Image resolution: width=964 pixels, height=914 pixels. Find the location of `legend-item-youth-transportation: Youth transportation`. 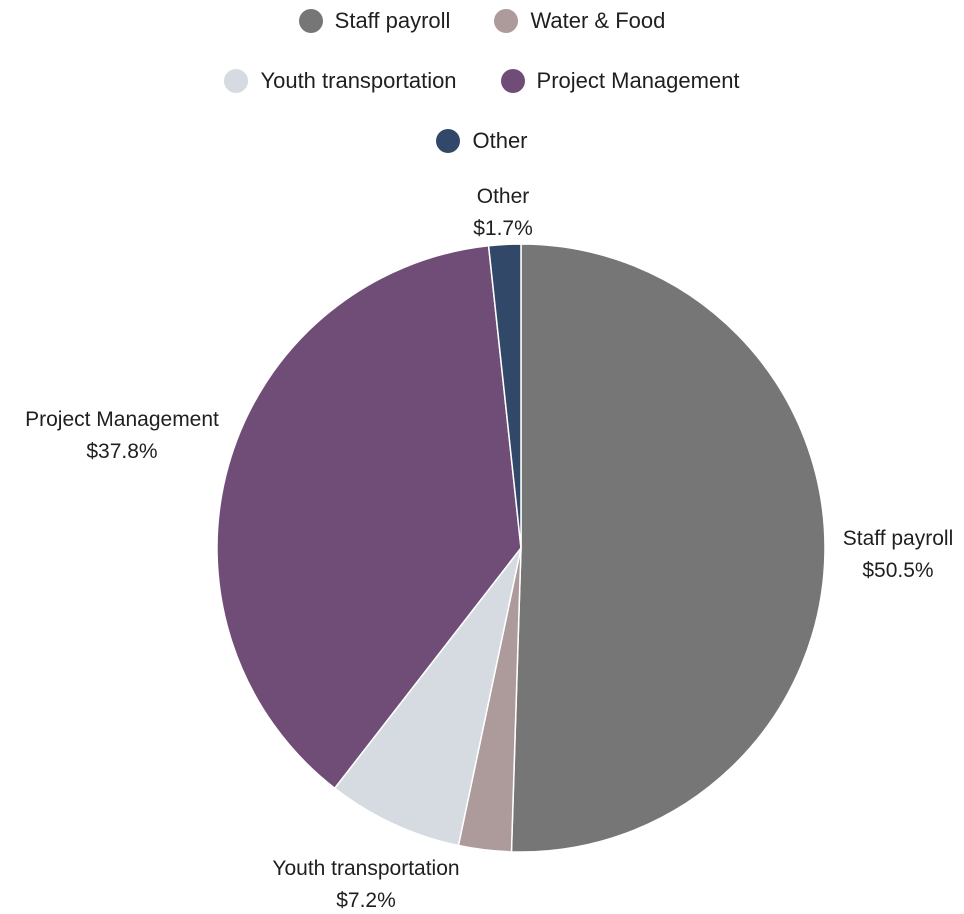

legend-item-youth-transportation: Youth transportation is located at coordinates (340, 81).